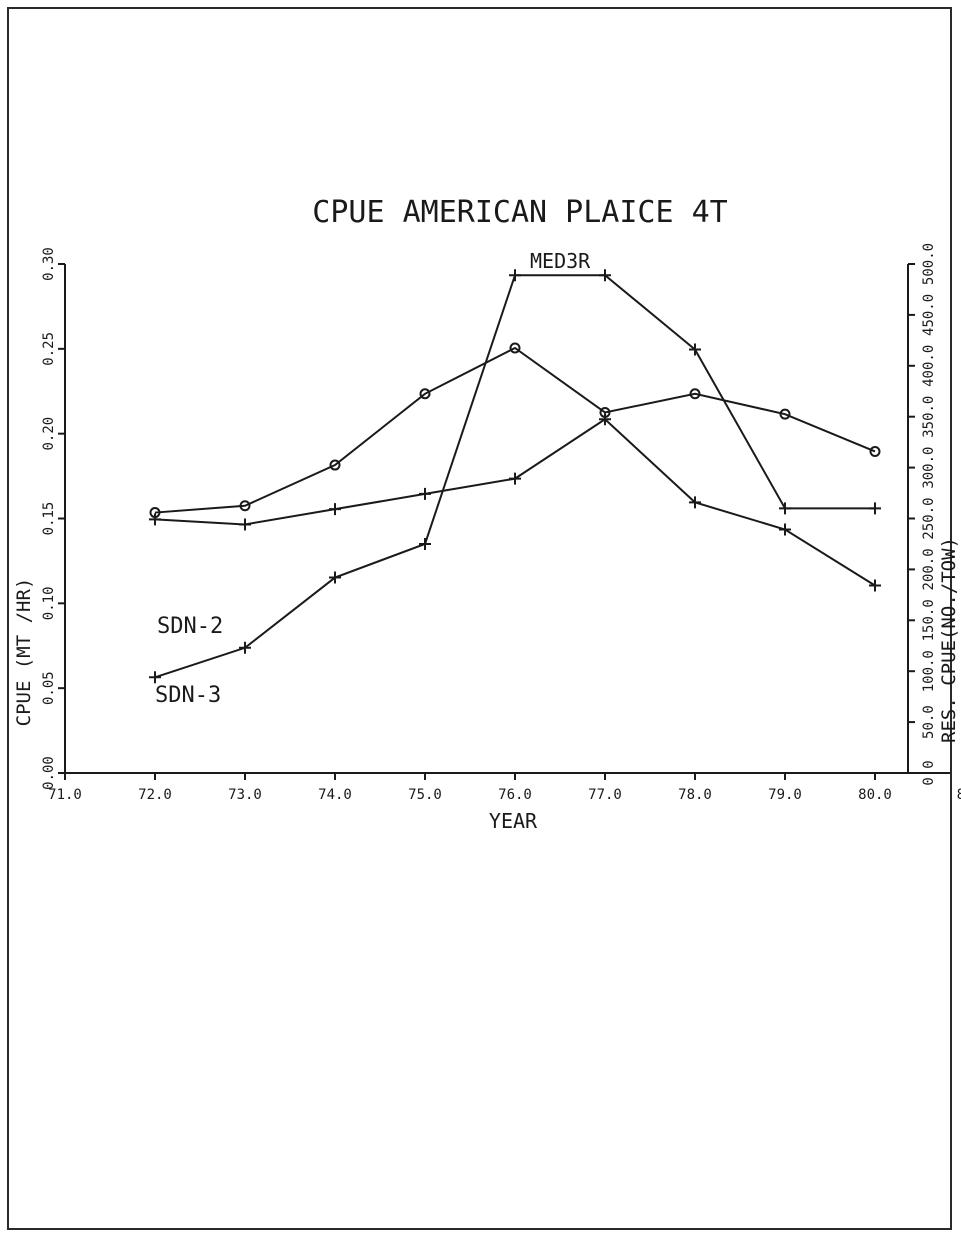 The height and width of the screenshot is (1239, 961). Describe the element at coordinates (513, 821) in the screenshot. I see `x-axis-label: YEAR` at that location.